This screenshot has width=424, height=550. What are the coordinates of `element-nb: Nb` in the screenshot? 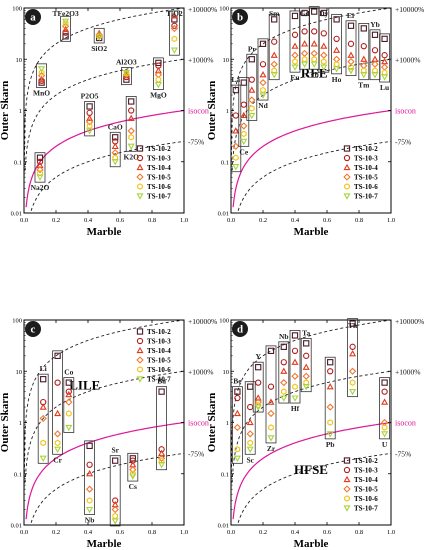 It's located at (284, 368).